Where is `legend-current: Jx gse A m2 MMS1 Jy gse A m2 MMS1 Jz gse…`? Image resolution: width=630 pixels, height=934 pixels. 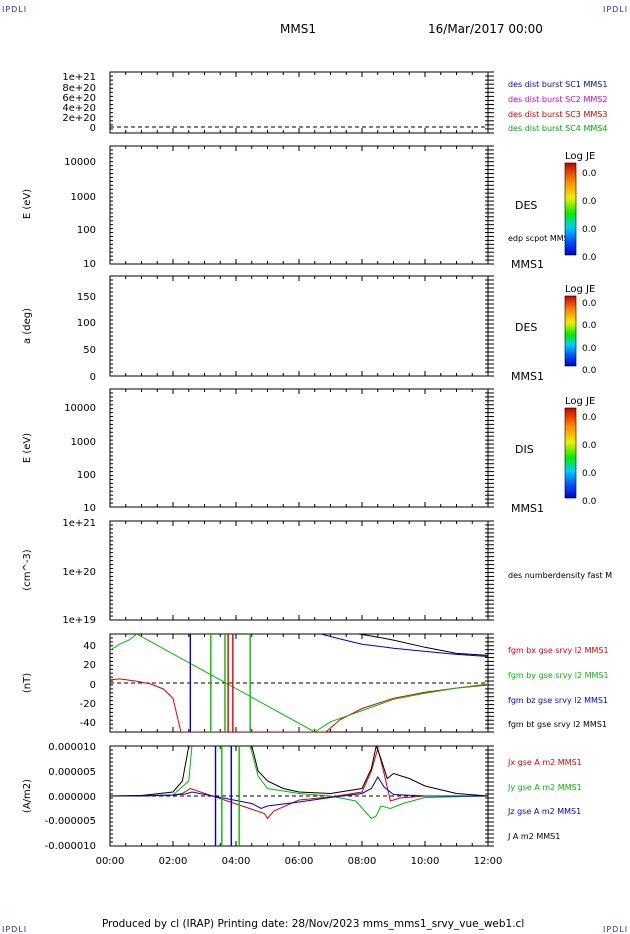 legend-current: Jx gse A m2 MMS1 Jy gse A m2 MMS1 Jz gse… is located at coordinates (544, 799).